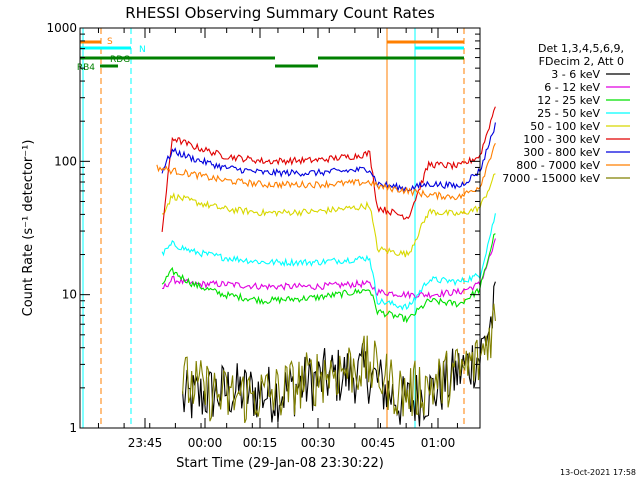 This screenshot has width=640, height=480. Describe the element at coordinates (551, 178) in the screenshot. I see `legend-label: 7000 - 15000 keV` at that location.